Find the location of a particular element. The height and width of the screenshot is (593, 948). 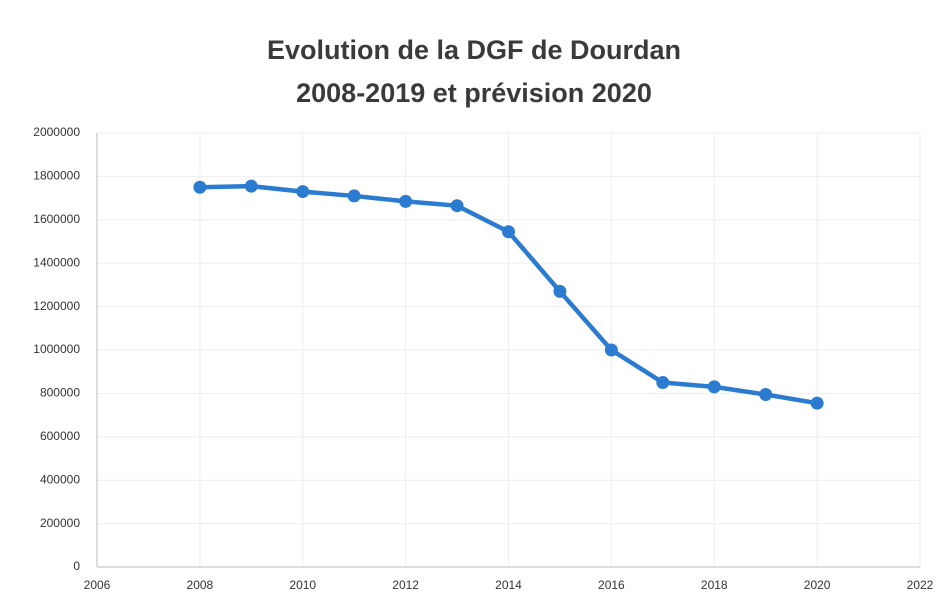

y-tick-label: 2000000 is located at coordinates (56, 132).